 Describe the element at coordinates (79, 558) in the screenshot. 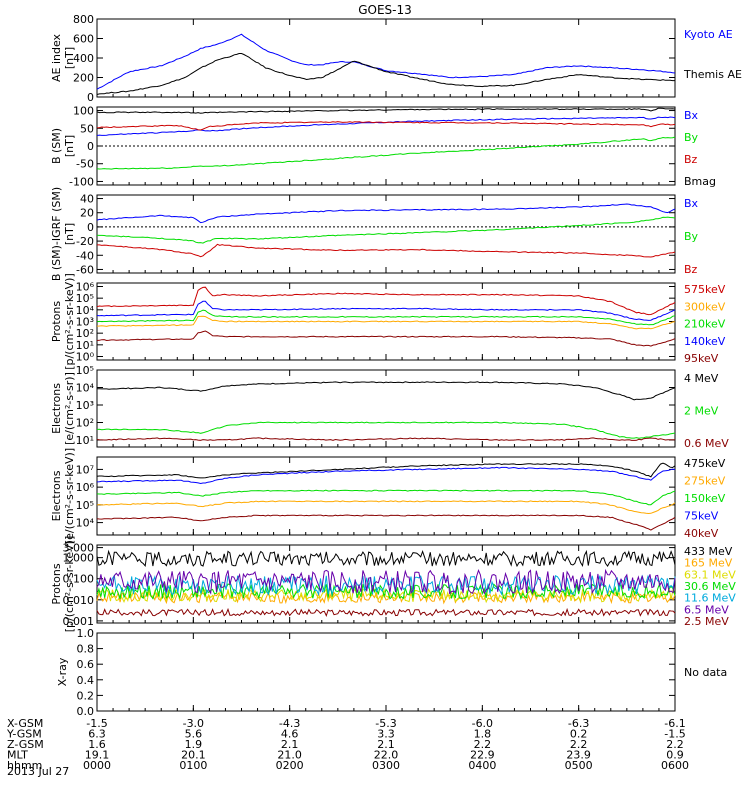

I see `y-tick-label: 1.000` at that location.